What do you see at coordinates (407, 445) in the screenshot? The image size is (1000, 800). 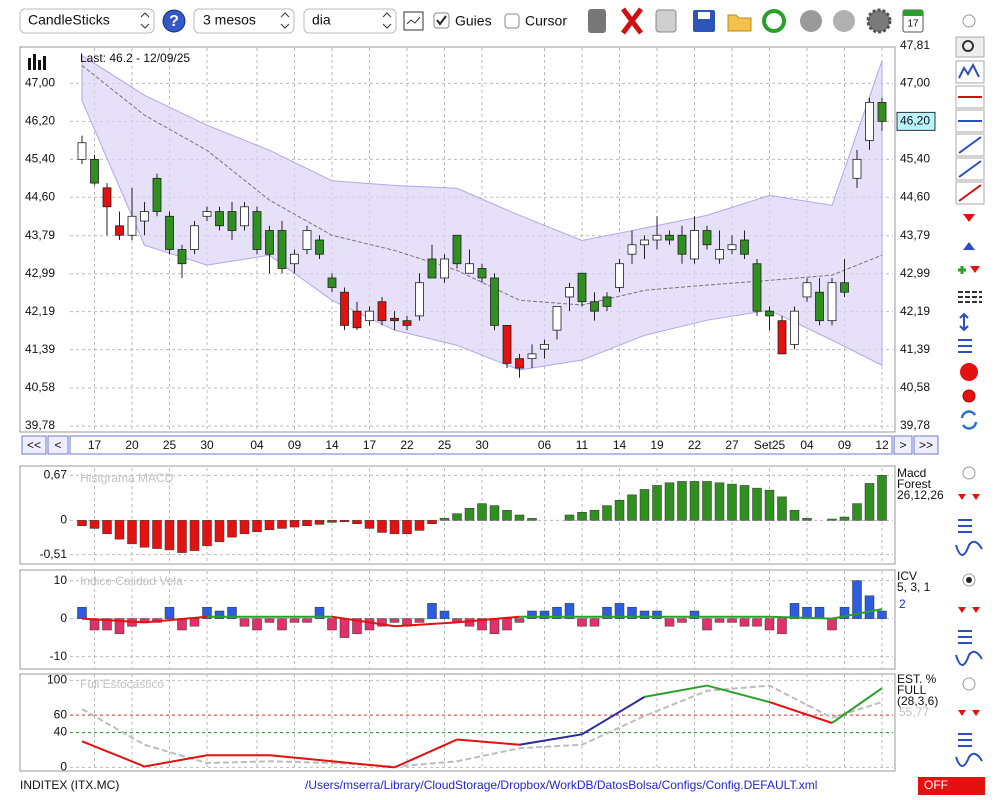 I see `x-tick-label: 22` at bounding box center [407, 445].